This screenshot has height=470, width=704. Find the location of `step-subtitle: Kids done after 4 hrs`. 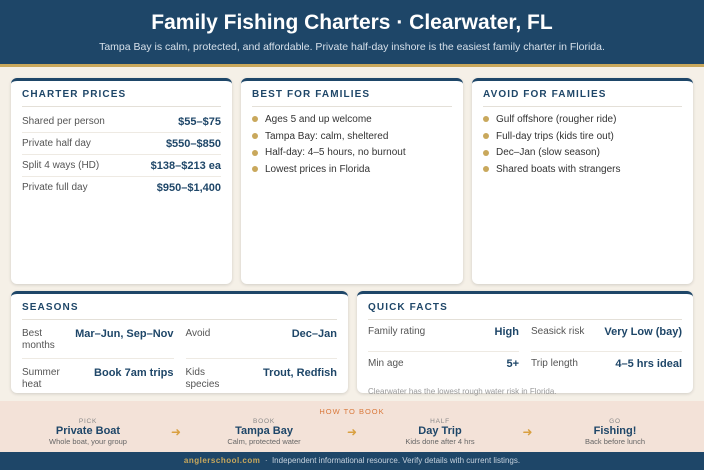

step-subtitle: Kids done after 4 hrs is located at coordinates (440, 441).